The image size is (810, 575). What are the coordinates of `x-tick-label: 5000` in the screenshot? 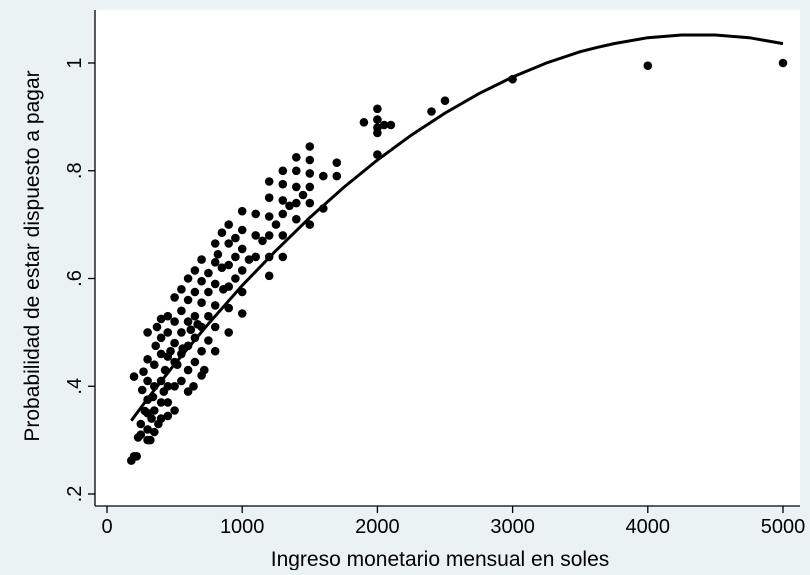 It's located at (783, 527).